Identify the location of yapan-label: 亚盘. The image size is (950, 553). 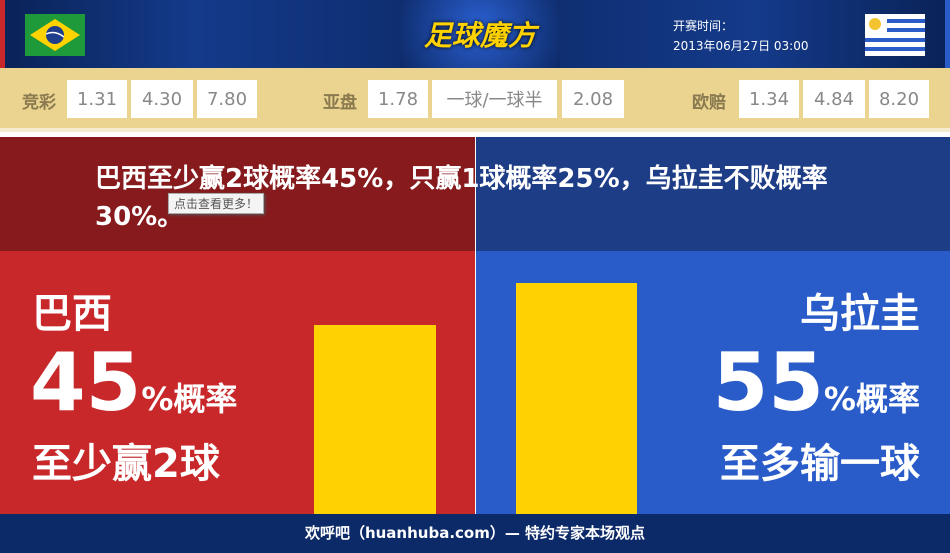
(340, 103).